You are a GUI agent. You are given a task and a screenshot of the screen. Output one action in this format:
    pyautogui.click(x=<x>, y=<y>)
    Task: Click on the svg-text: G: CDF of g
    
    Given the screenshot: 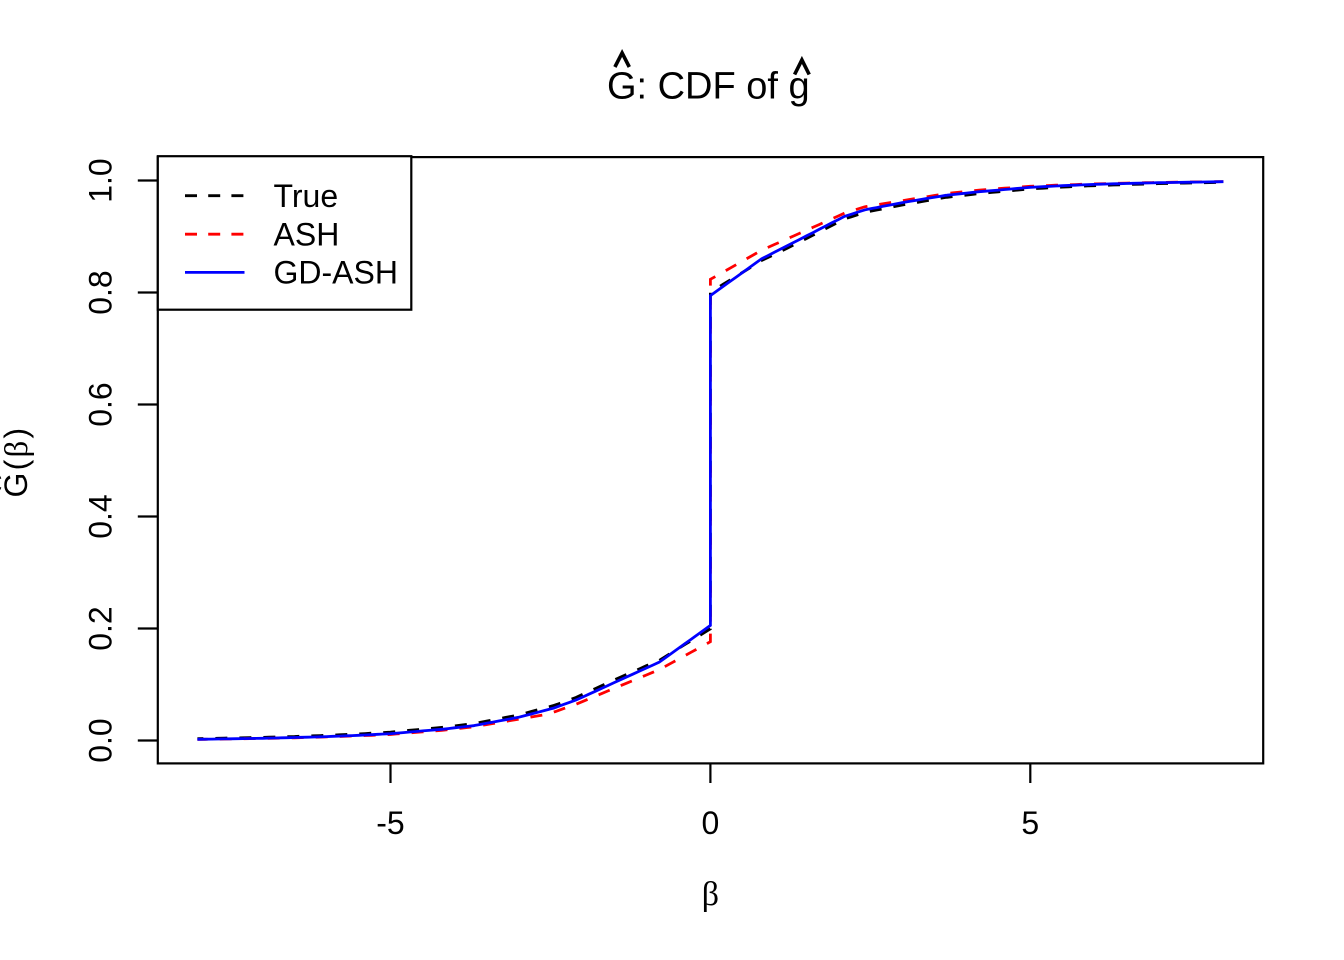 What is the action you would take?
    pyautogui.click(x=708, y=87)
    